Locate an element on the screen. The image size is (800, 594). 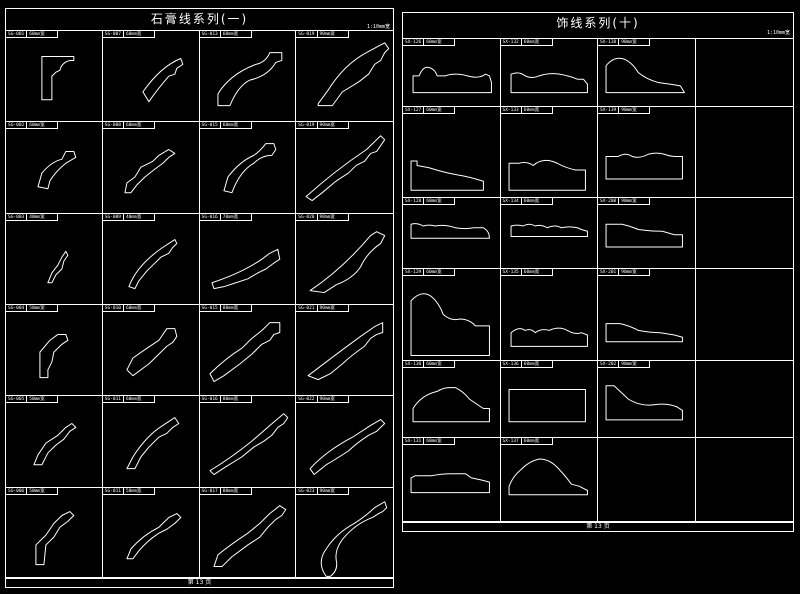
profile-code: SG-011 is located at coordinates (113, 491).